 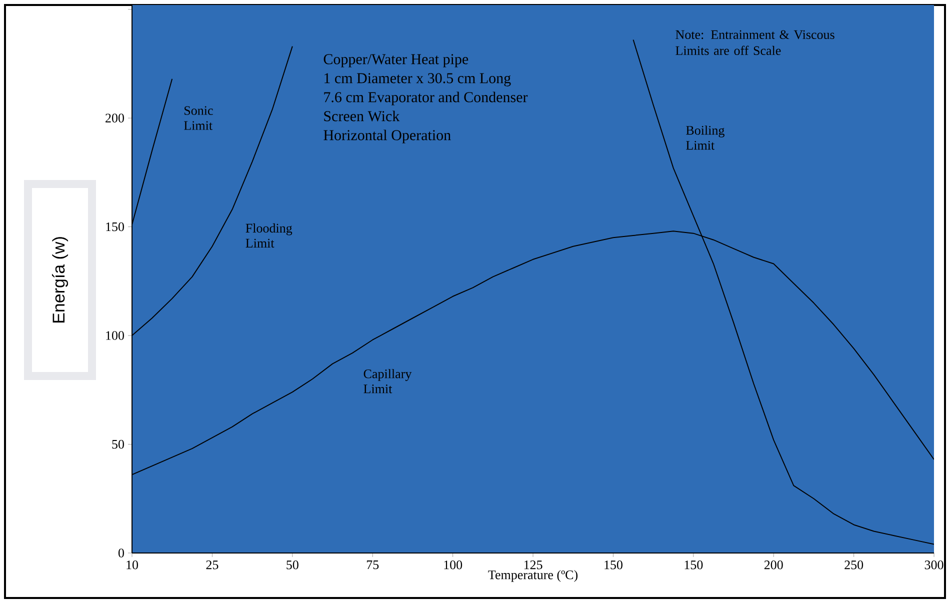 What do you see at coordinates (362, 116) in the screenshot?
I see `annotation: Screen Wick` at bounding box center [362, 116].